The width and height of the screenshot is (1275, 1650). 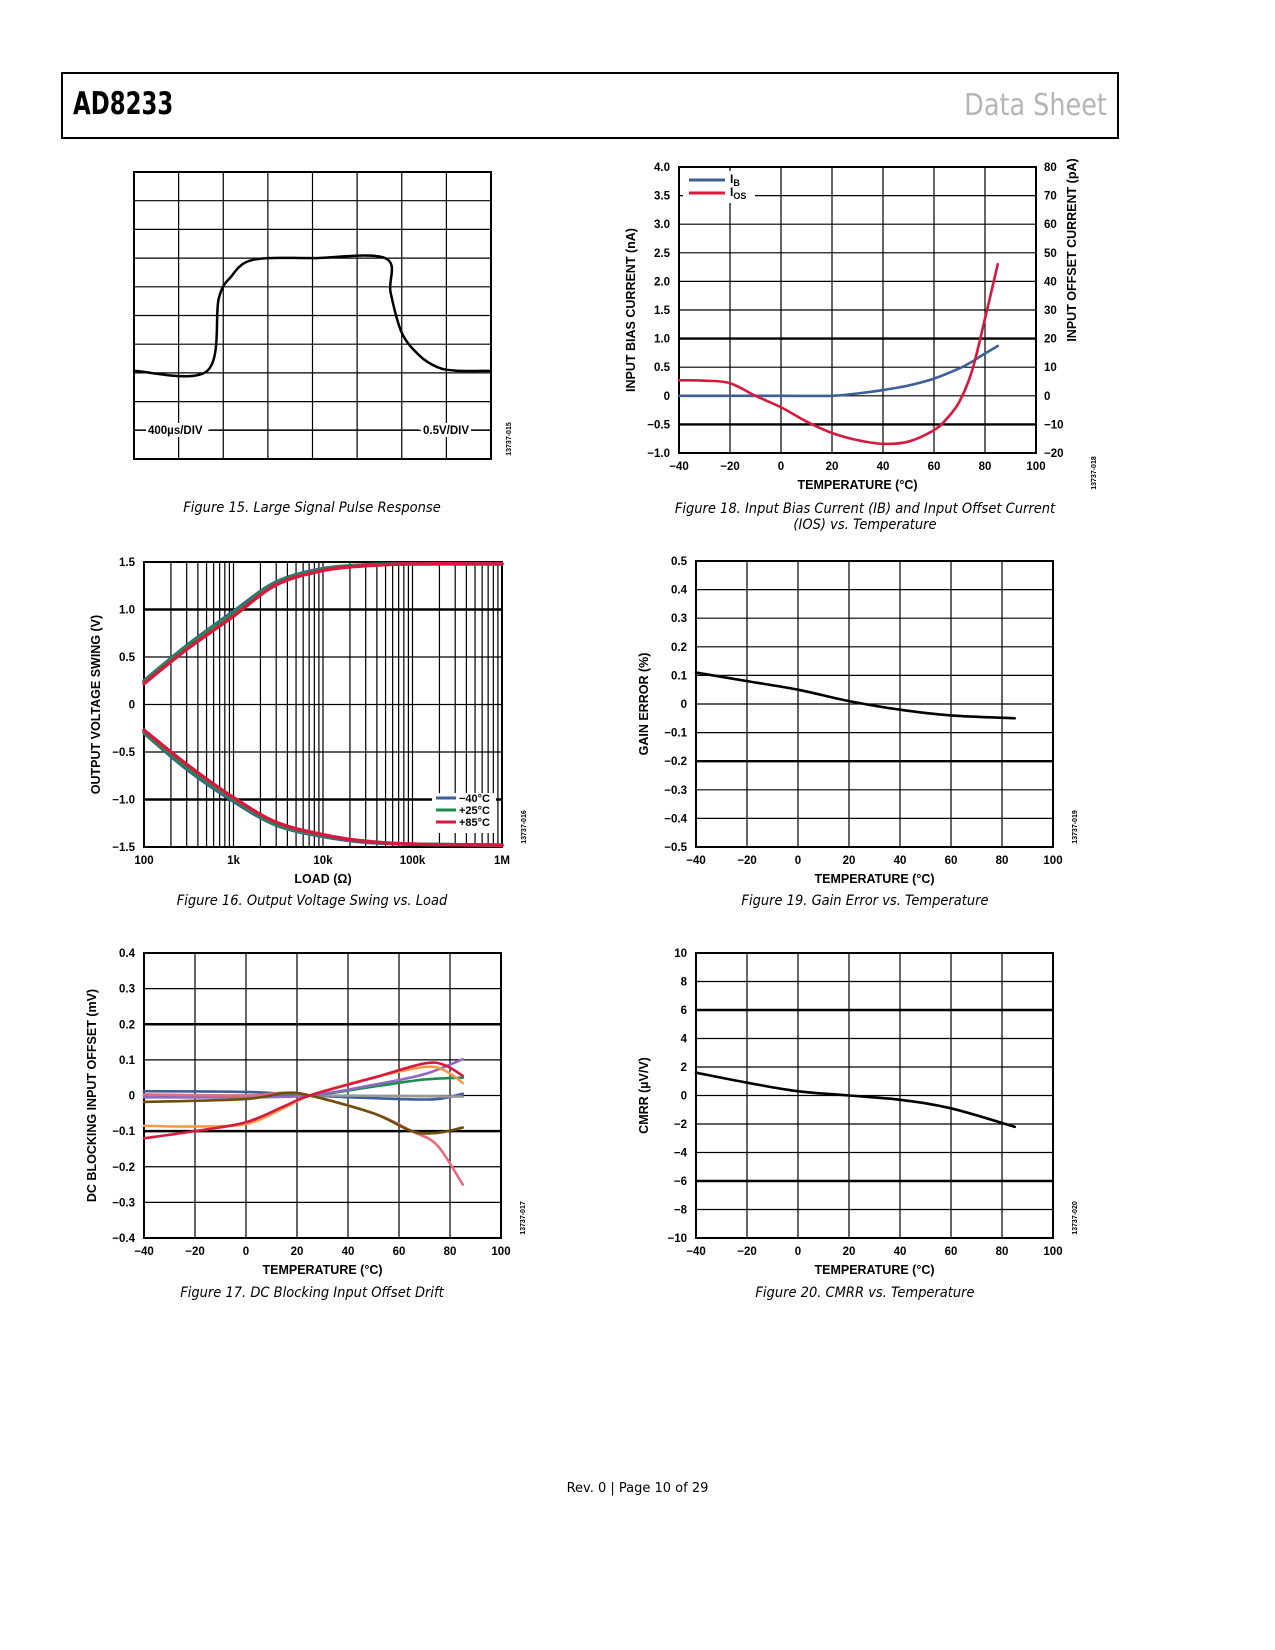 I want to click on y-tick-label: 10, so click(x=680, y=954).